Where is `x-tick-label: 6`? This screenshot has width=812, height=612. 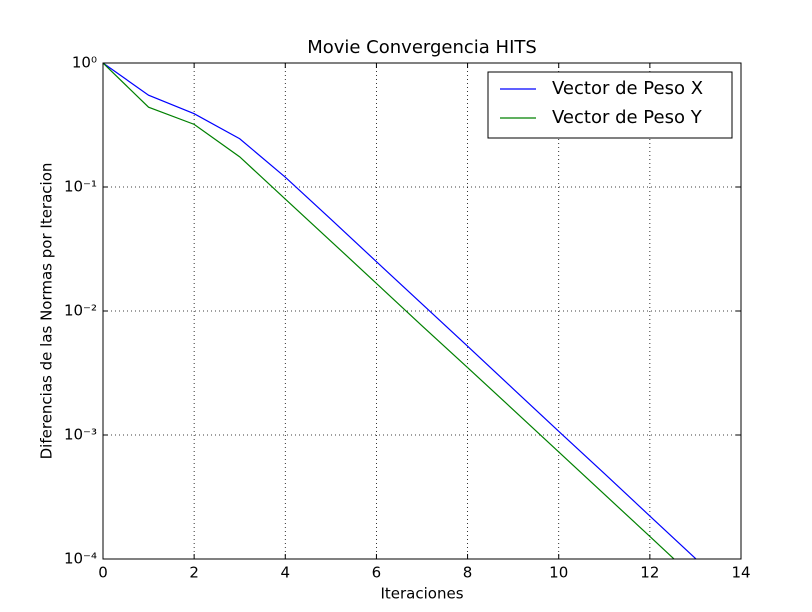 x-tick-label: 6 is located at coordinates (377, 573).